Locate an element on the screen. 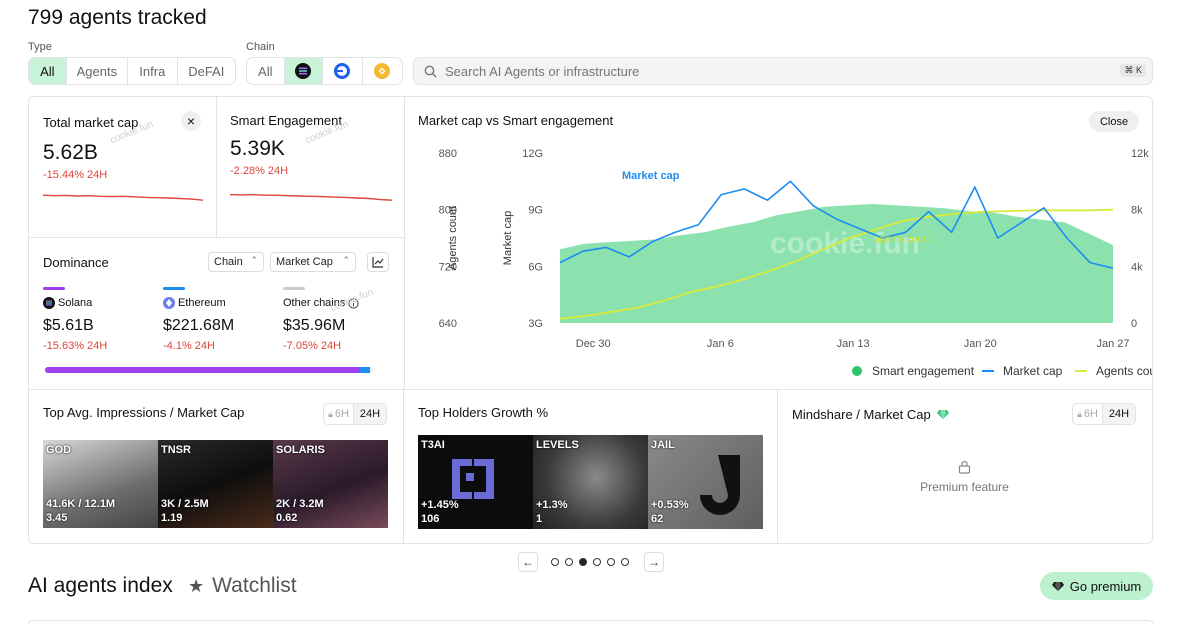 The width and height of the screenshot is (1200, 624). other-chains-change: -7.05% 24H is located at coordinates (312, 346).